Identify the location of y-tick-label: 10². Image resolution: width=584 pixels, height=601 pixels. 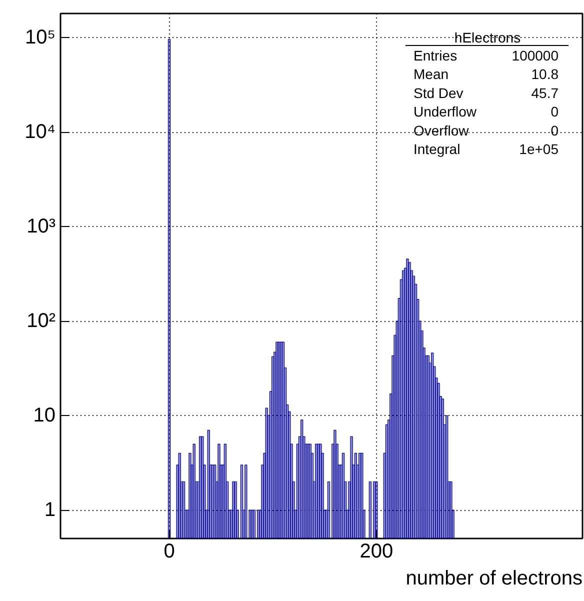
(41, 321).